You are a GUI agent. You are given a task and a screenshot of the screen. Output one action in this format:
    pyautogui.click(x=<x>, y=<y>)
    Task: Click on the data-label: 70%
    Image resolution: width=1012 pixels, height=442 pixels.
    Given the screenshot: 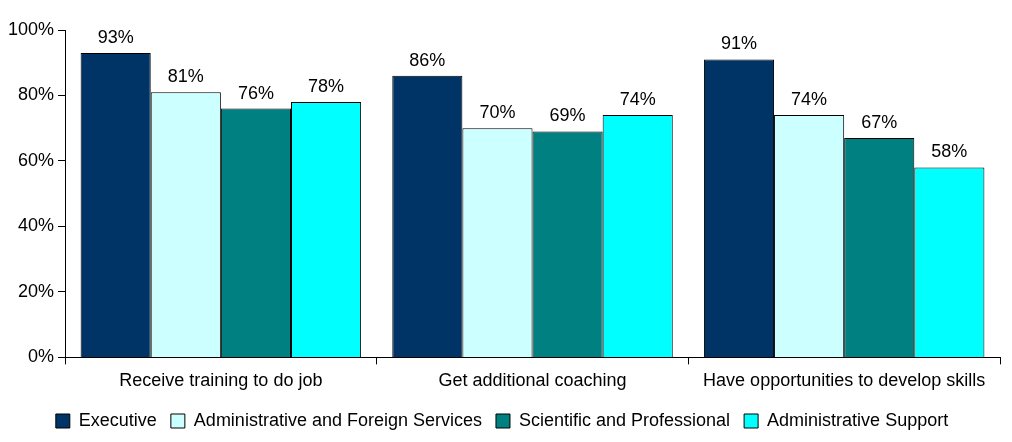 What is the action you would take?
    pyautogui.click(x=497, y=112)
    